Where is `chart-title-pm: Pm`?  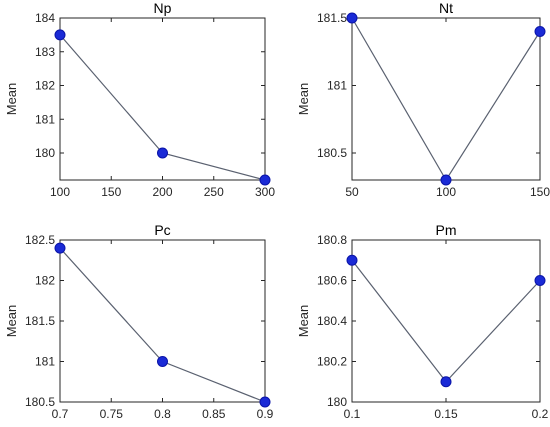 chart-title-pm: Pm is located at coordinates (446, 230).